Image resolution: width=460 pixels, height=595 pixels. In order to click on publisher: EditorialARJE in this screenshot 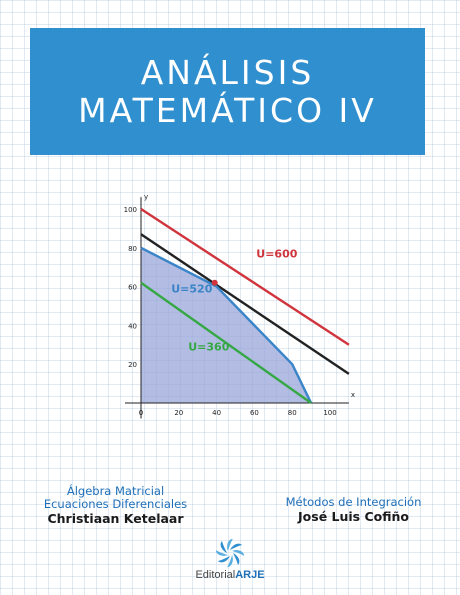, I will do `click(230, 562)`.